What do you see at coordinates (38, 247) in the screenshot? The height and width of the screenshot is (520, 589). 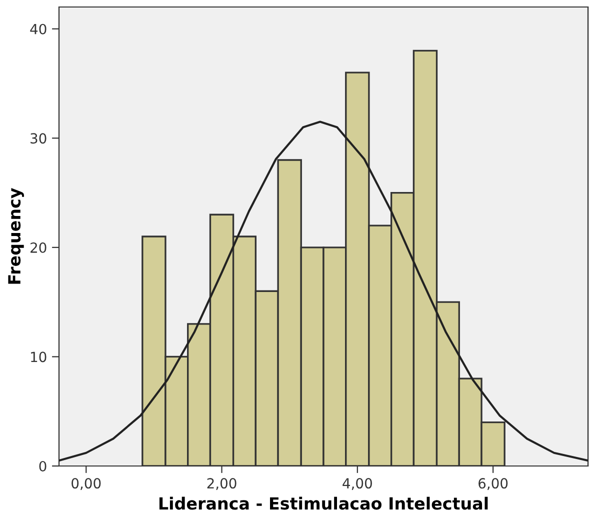 I see `y-tick-label: 20` at bounding box center [38, 247].